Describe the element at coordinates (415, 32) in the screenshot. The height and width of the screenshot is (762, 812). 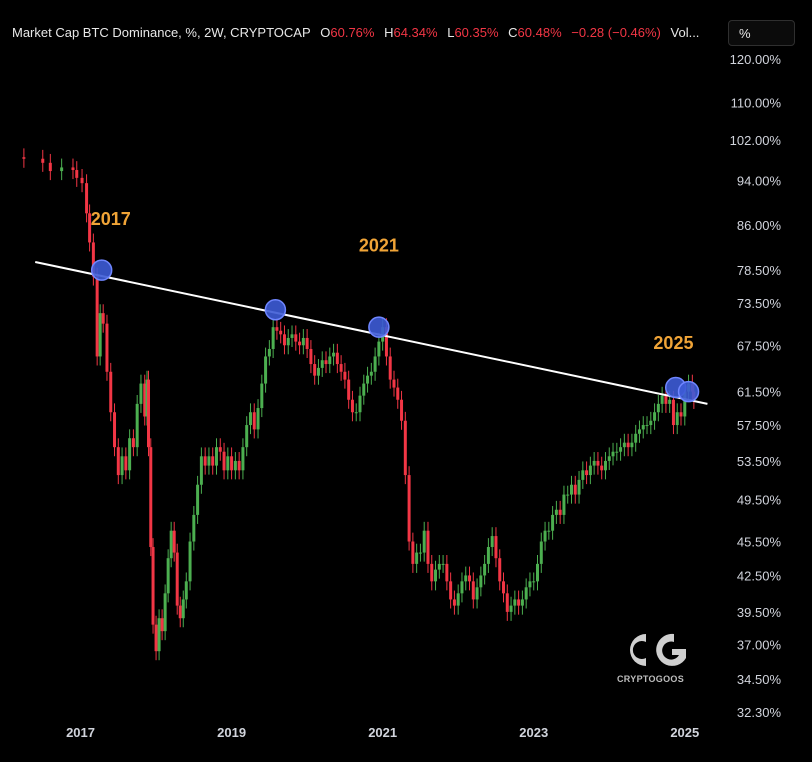
I see `high-value: 64.34%` at that location.